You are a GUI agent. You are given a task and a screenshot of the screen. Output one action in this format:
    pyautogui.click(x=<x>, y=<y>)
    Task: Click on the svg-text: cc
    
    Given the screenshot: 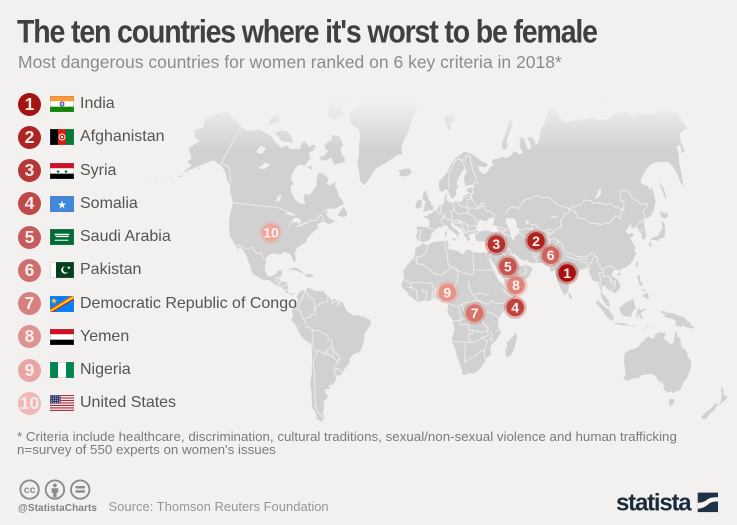 What is the action you would take?
    pyautogui.click(x=30, y=490)
    